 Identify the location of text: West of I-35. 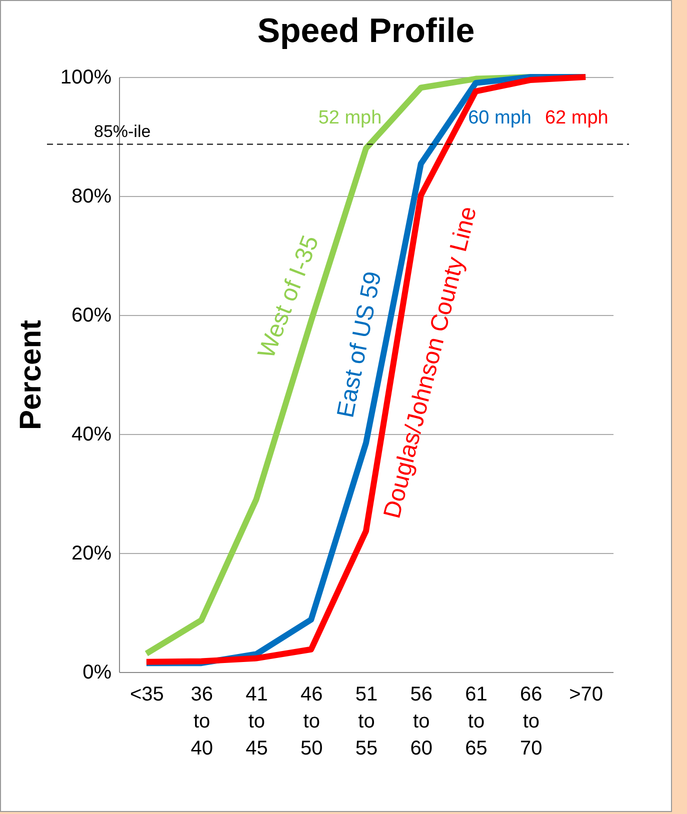
(288, 297).